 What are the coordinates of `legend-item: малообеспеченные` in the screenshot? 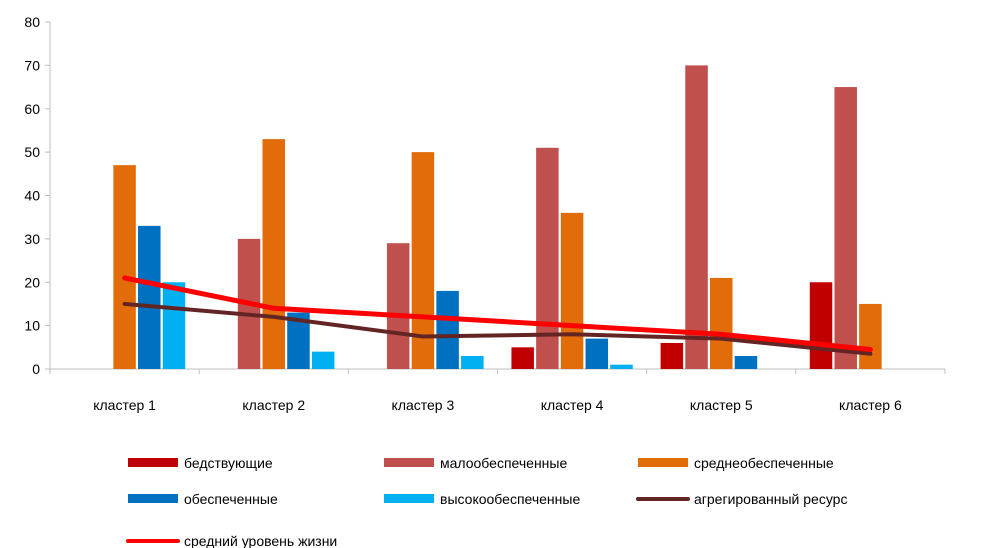 It's located at (475, 463).